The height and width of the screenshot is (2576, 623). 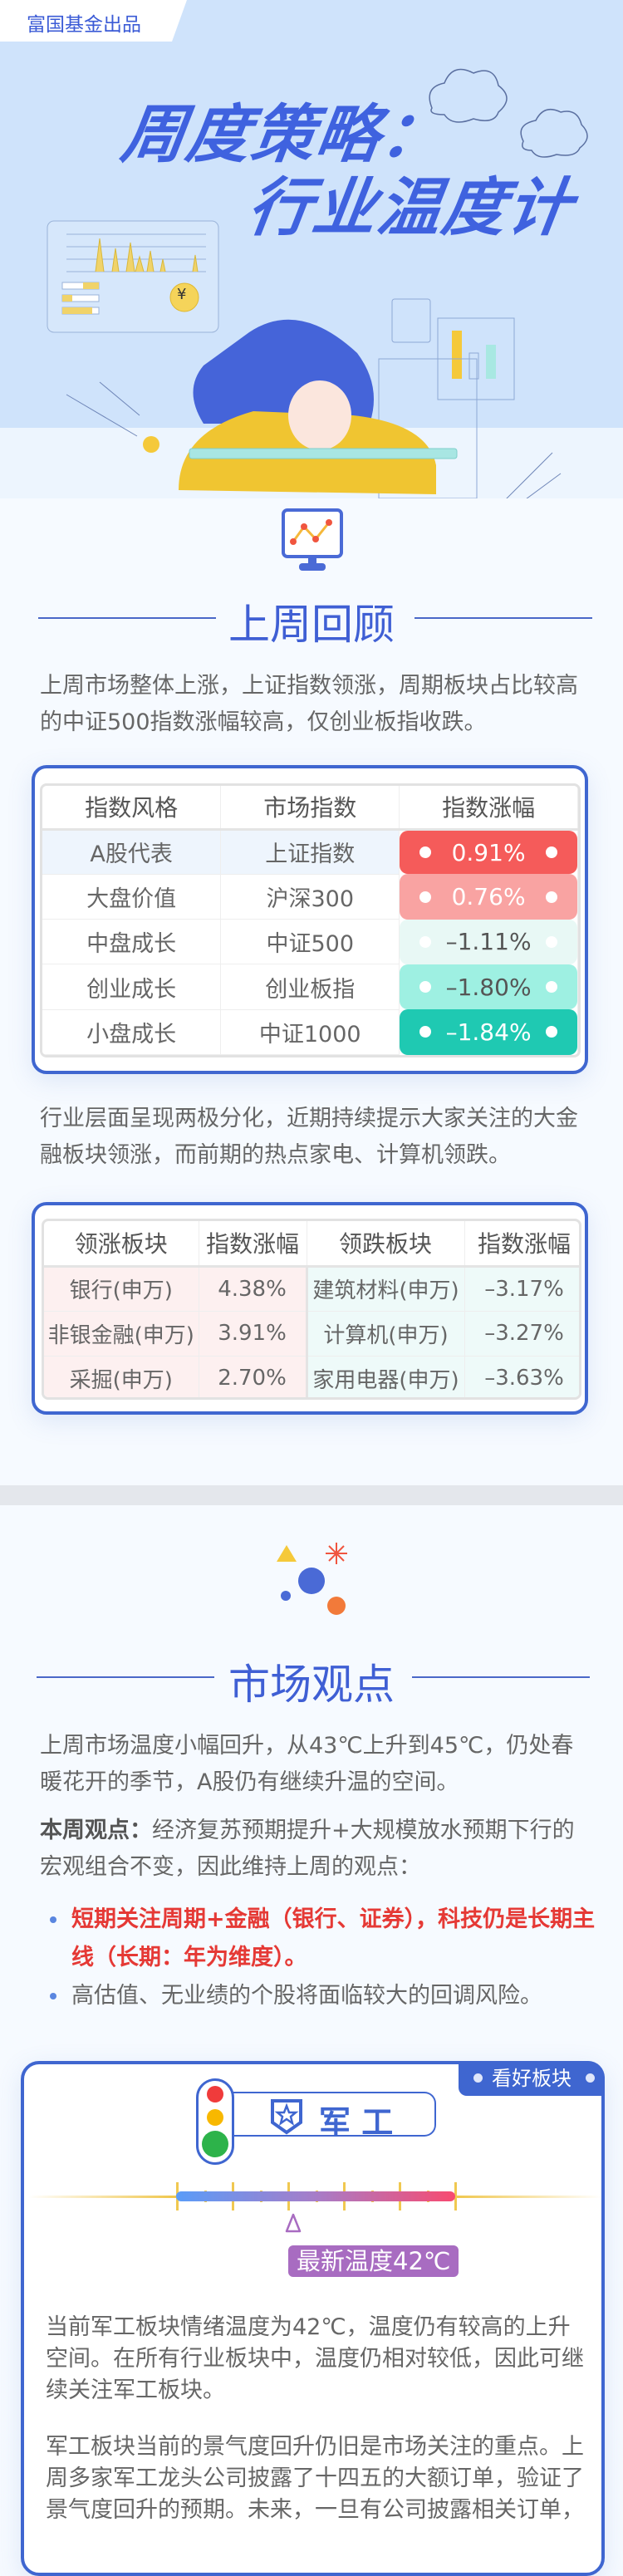 What do you see at coordinates (508, 113) in the screenshot?
I see `cloud-icon` at bounding box center [508, 113].